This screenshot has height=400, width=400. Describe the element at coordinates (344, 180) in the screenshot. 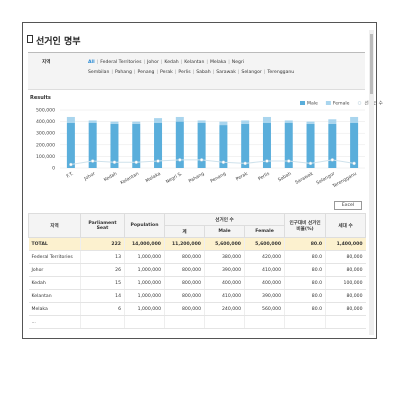

I see `x-tick-label: Terengganu` at that location.